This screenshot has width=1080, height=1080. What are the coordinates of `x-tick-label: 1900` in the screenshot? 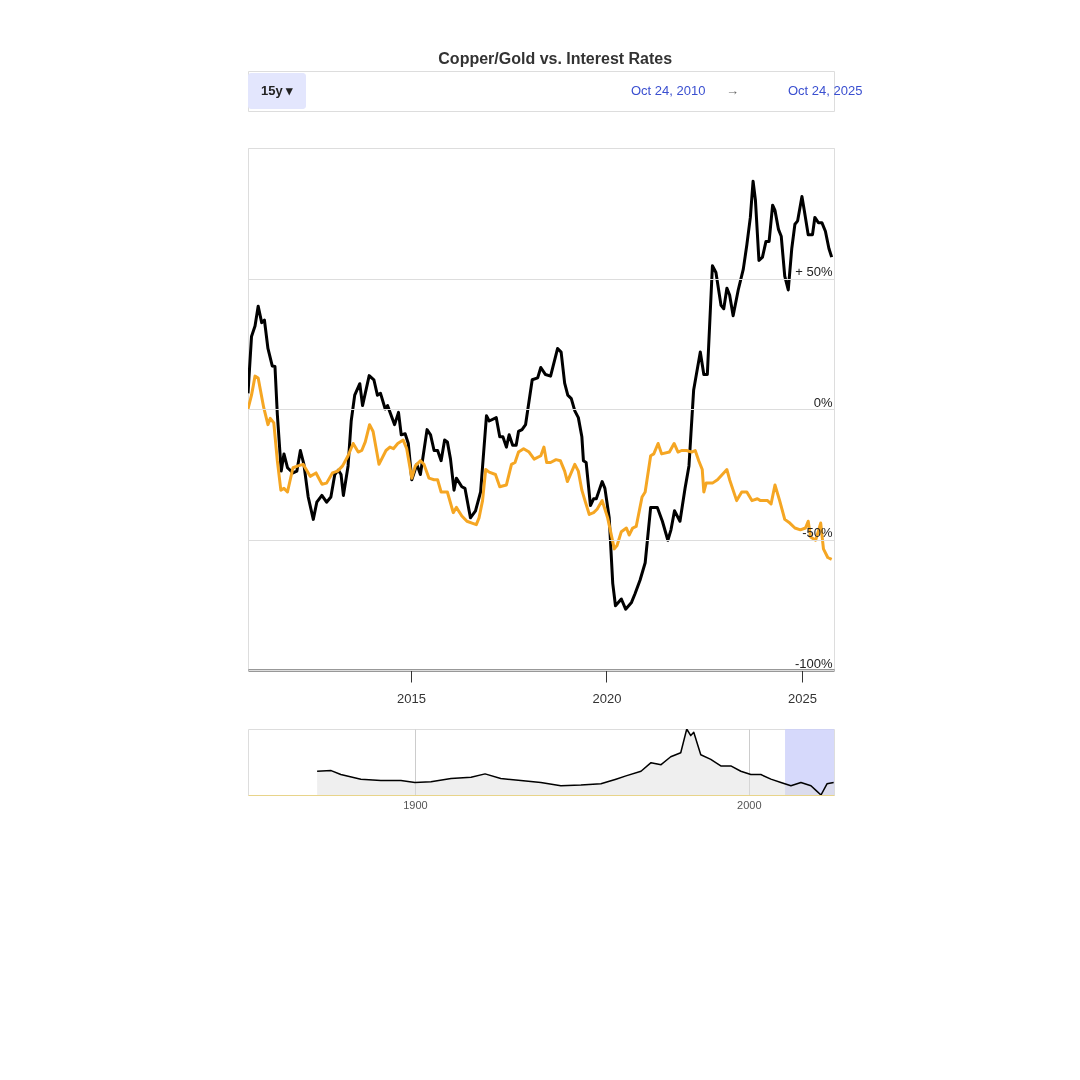 It's located at (415, 804).